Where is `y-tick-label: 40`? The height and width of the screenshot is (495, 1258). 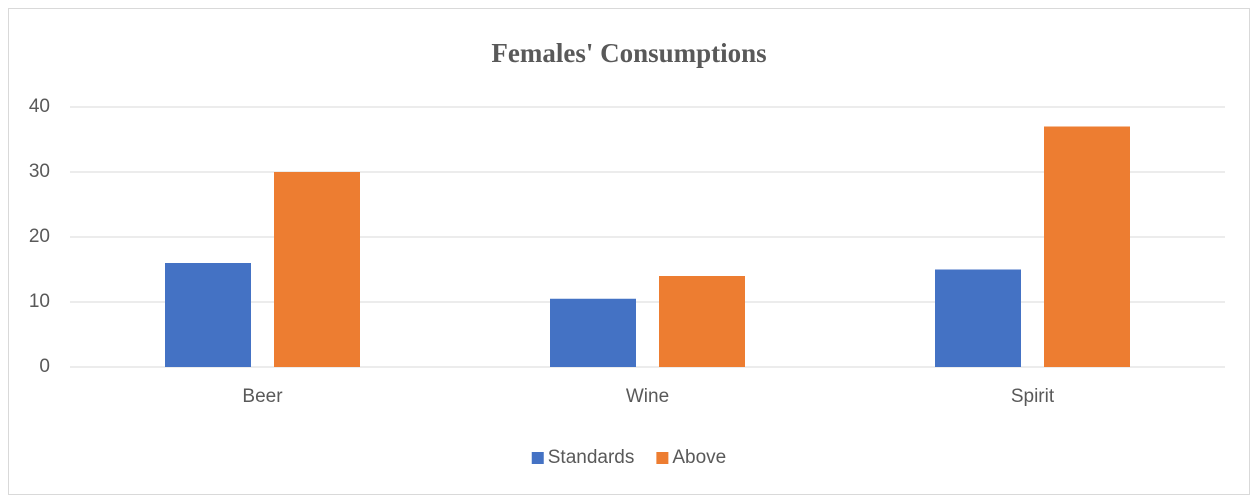
y-tick-label: 40 is located at coordinates (39, 106).